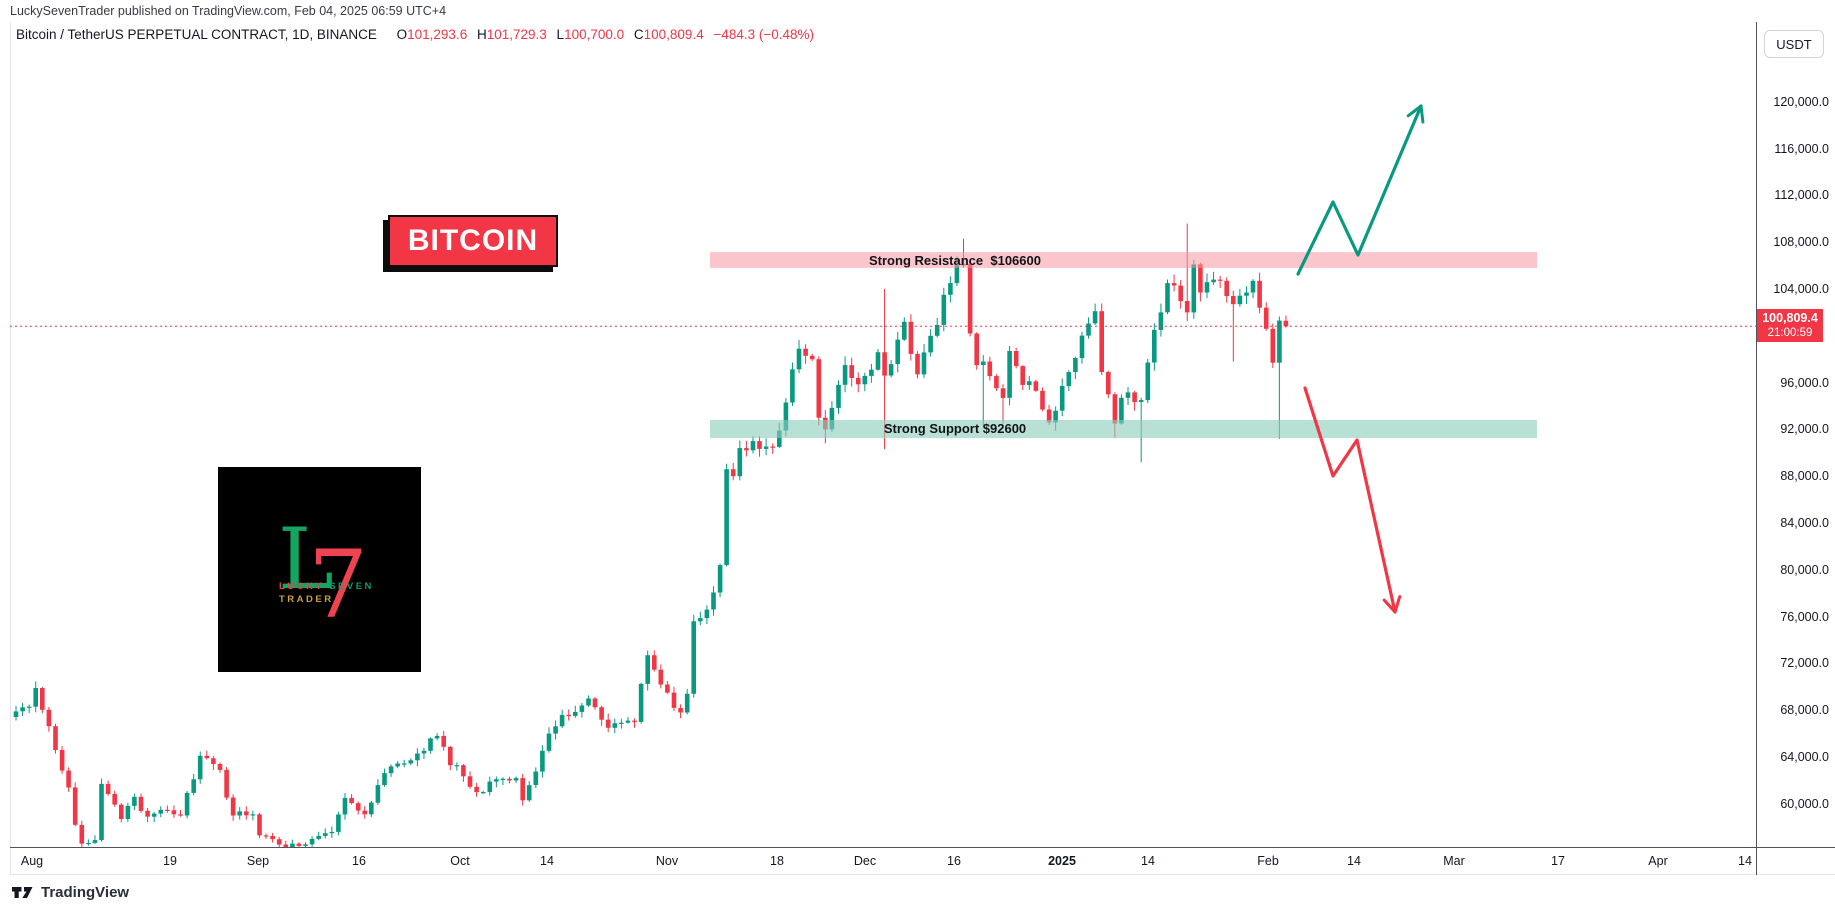 The image size is (1835, 910). I want to click on bitcoin-title-badge: BITCOIN, so click(473, 241).